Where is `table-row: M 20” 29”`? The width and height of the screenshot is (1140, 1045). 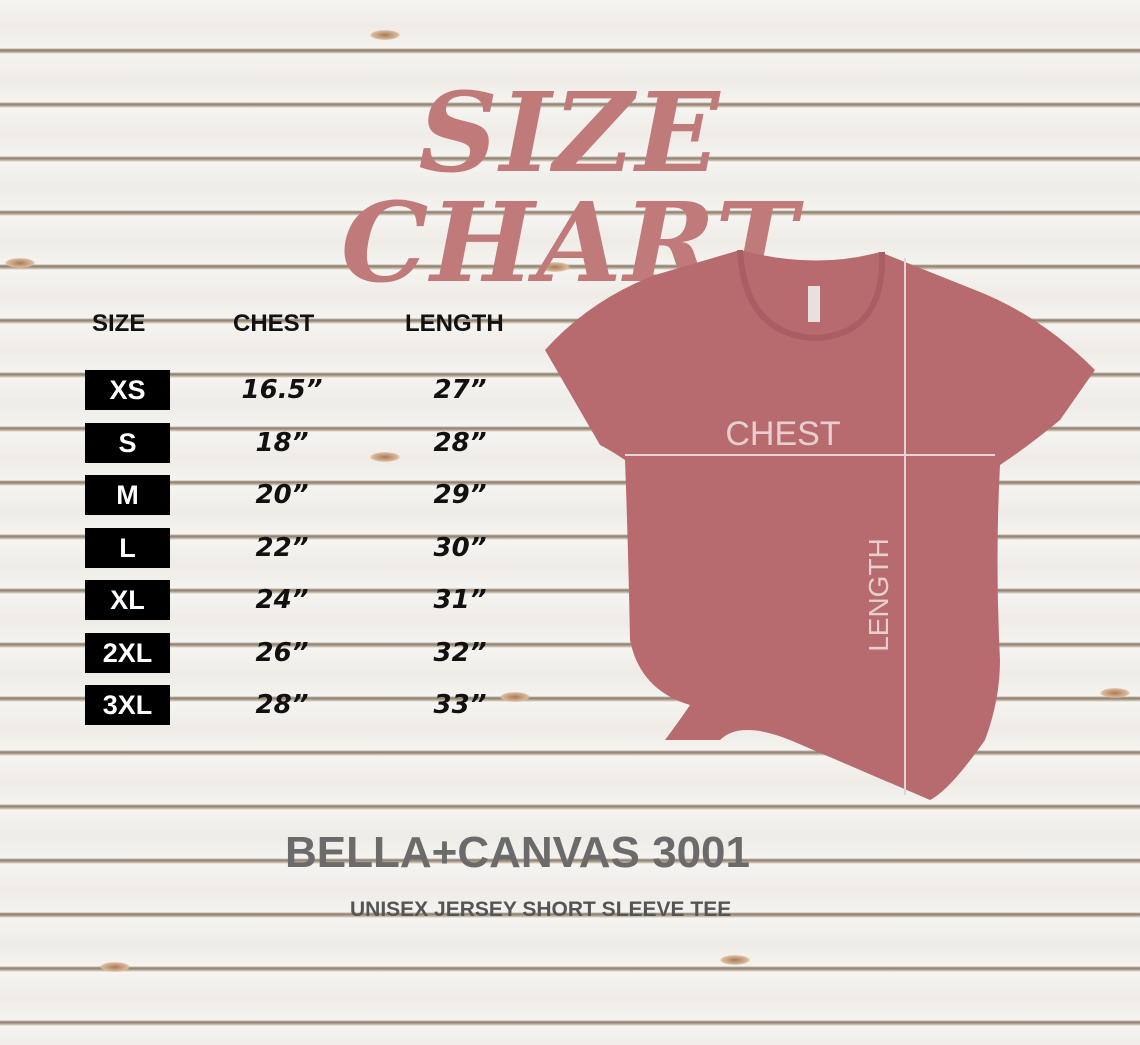 table-row: M 20” 29” is located at coordinates (280, 495).